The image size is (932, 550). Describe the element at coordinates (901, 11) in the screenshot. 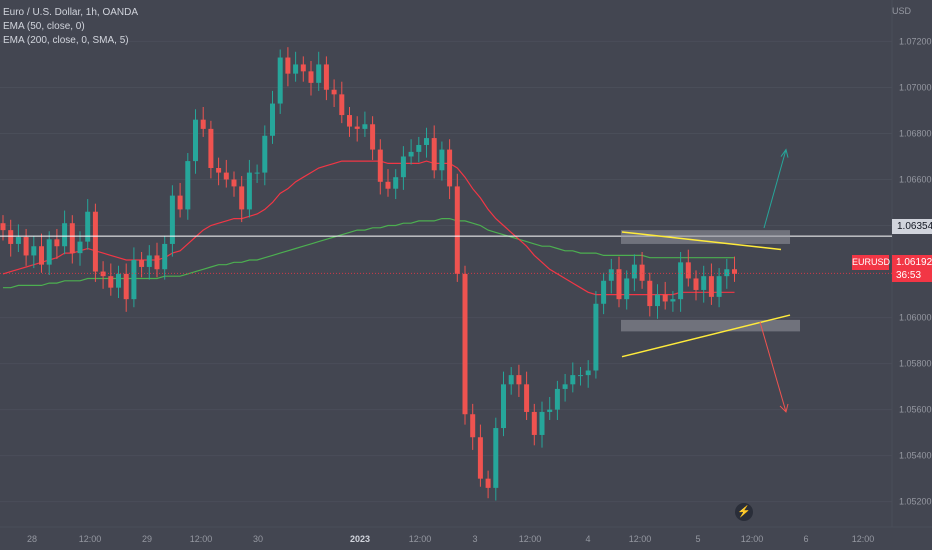

I see `currency-label: USD` at that location.